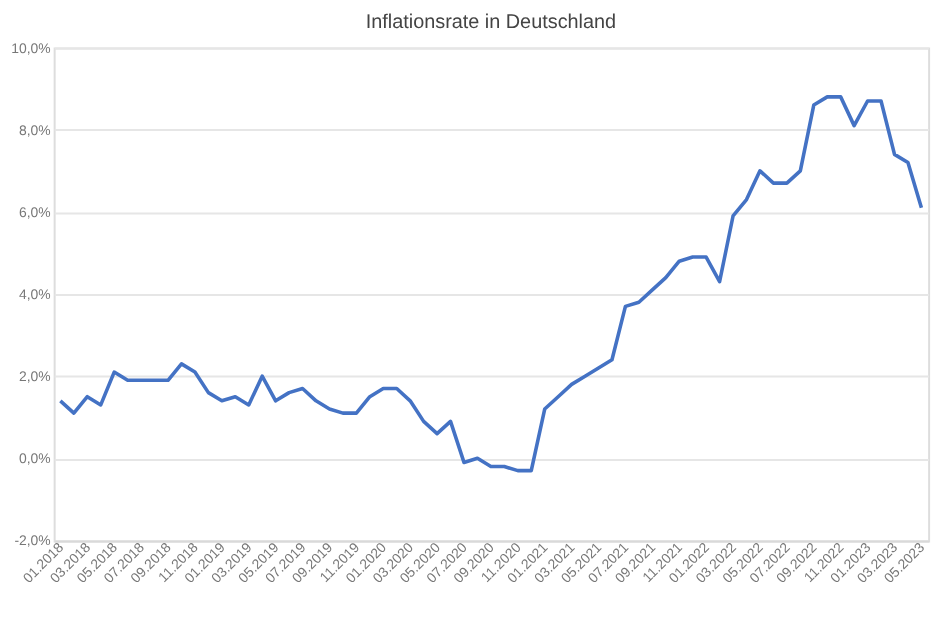  Describe the element at coordinates (491, 22) in the screenshot. I see `chart-title: Inflationsrate in Deutschland` at that location.